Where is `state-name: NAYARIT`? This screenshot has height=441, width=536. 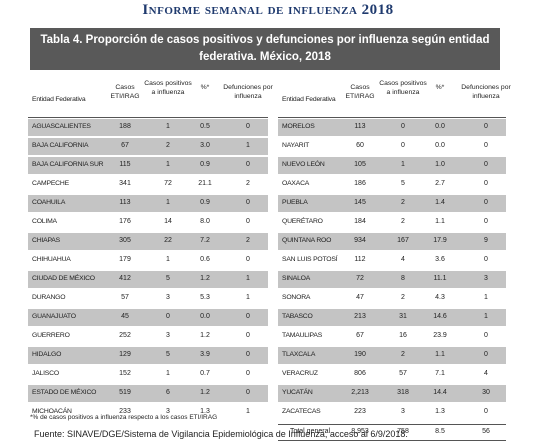
state-name: NAYARIT is located at coordinates (296, 145).